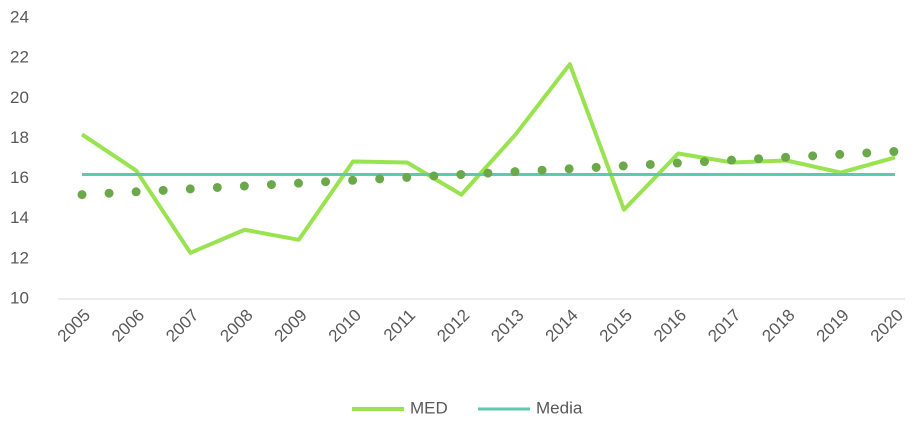 The height and width of the screenshot is (421, 915). What do you see at coordinates (19, 16) in the screenshot?
I see `y-tick-label: 24` at bounding box center [19, 16].